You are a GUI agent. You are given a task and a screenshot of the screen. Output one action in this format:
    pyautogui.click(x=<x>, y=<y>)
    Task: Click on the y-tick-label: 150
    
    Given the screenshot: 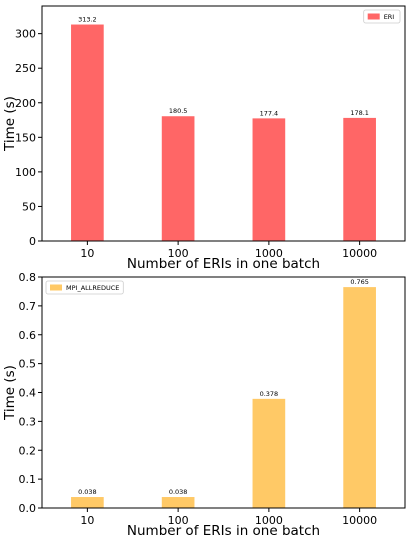 What is the action you would take?
    pyautogui.click(x=25, y=137)
    